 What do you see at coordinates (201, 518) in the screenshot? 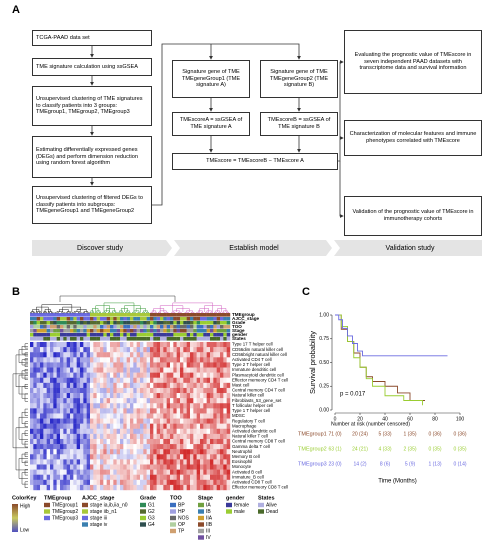
I see `legend-swatch` at bounding box center [201, 518].